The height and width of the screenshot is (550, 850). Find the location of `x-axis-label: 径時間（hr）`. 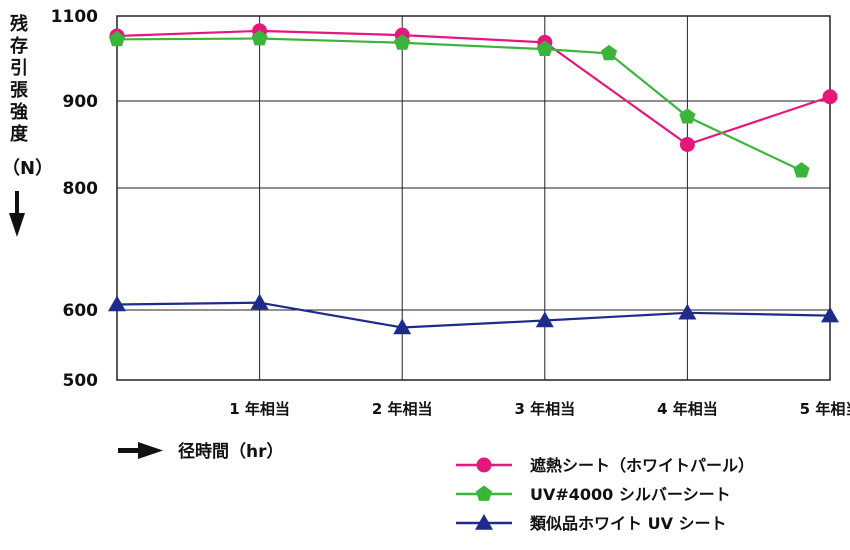

x-axis-label: 径時間（hr） is located at coordinates (231, 451).